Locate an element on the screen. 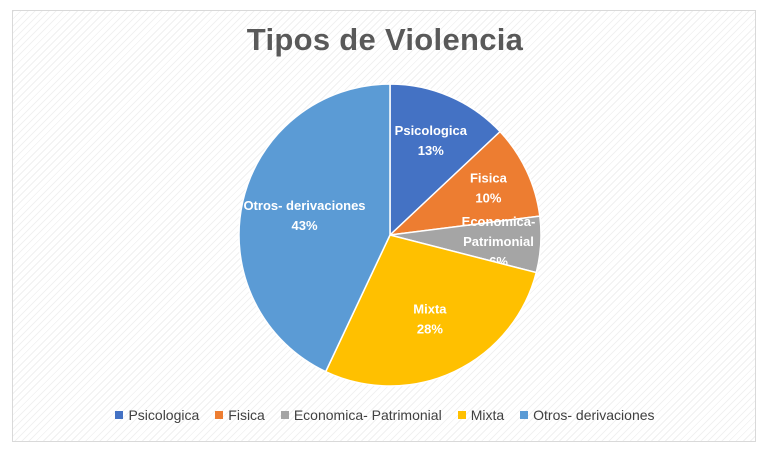  pie-slice-mixta is located at coordinates (431, 310).